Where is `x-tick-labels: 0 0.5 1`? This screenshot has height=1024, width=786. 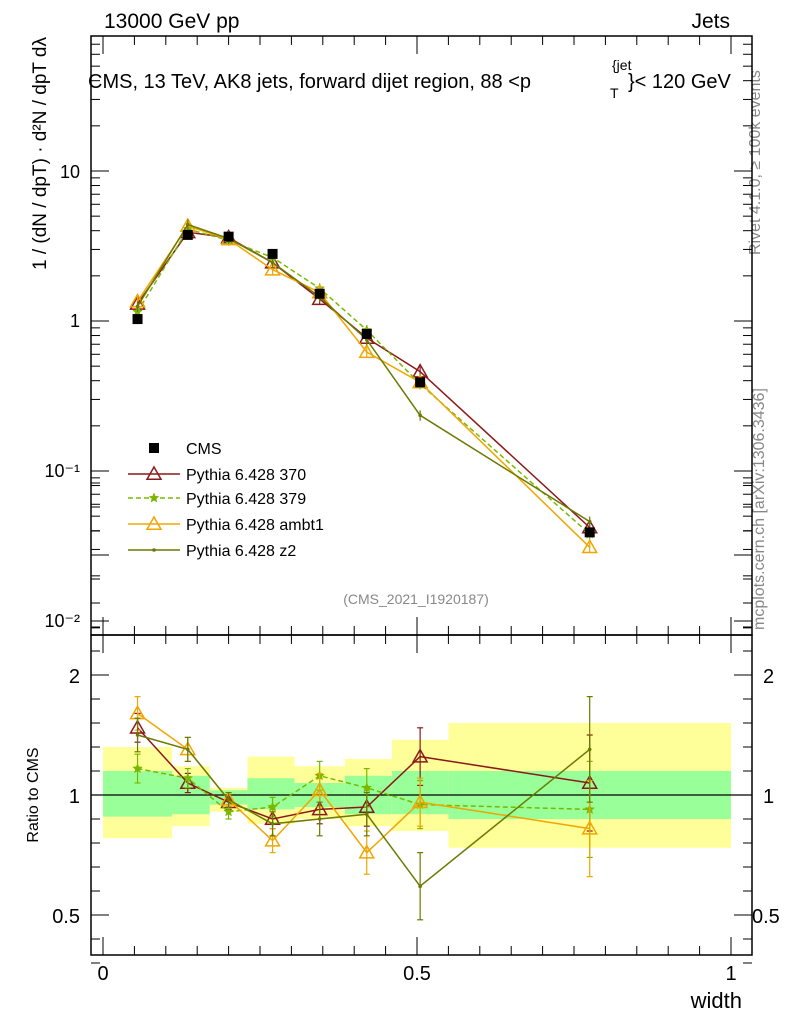
x-tick-labels: 0 0.5 1 is located at coordinates (416, 974).